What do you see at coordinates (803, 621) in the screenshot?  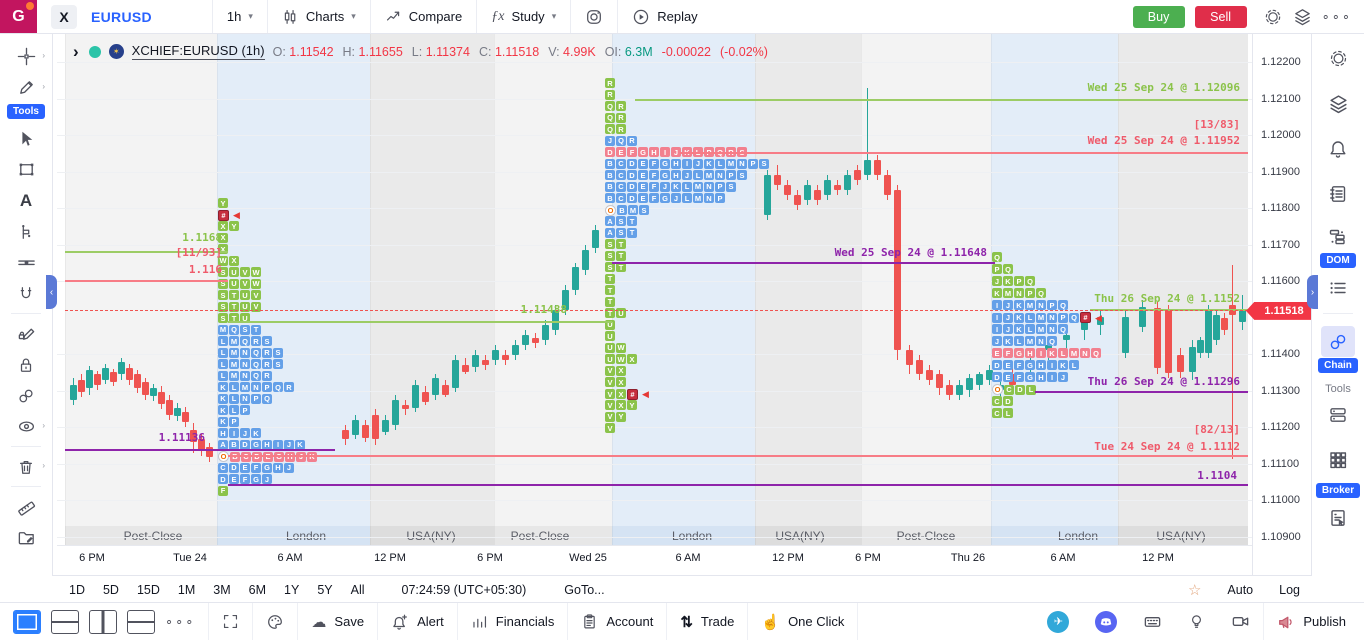 I see `one-click-button: ☝ One Click` at bounding box center [803, 621].